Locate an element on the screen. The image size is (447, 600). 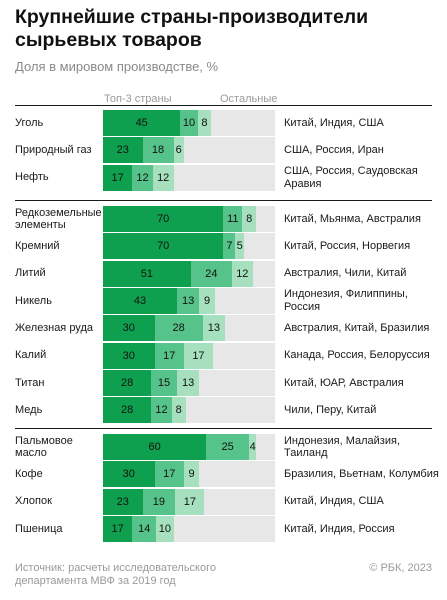
commodity-label: Пальмовое масло is located at coordinates (44, 447).